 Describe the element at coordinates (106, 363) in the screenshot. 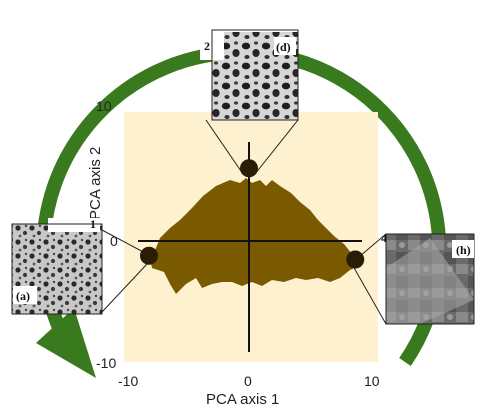

I see `y-tick-min: -10` at that location.